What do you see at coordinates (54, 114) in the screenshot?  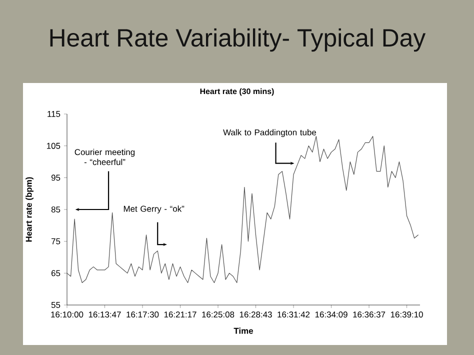 I see `y-tick-label: 115` at bounding box center [54, 114].